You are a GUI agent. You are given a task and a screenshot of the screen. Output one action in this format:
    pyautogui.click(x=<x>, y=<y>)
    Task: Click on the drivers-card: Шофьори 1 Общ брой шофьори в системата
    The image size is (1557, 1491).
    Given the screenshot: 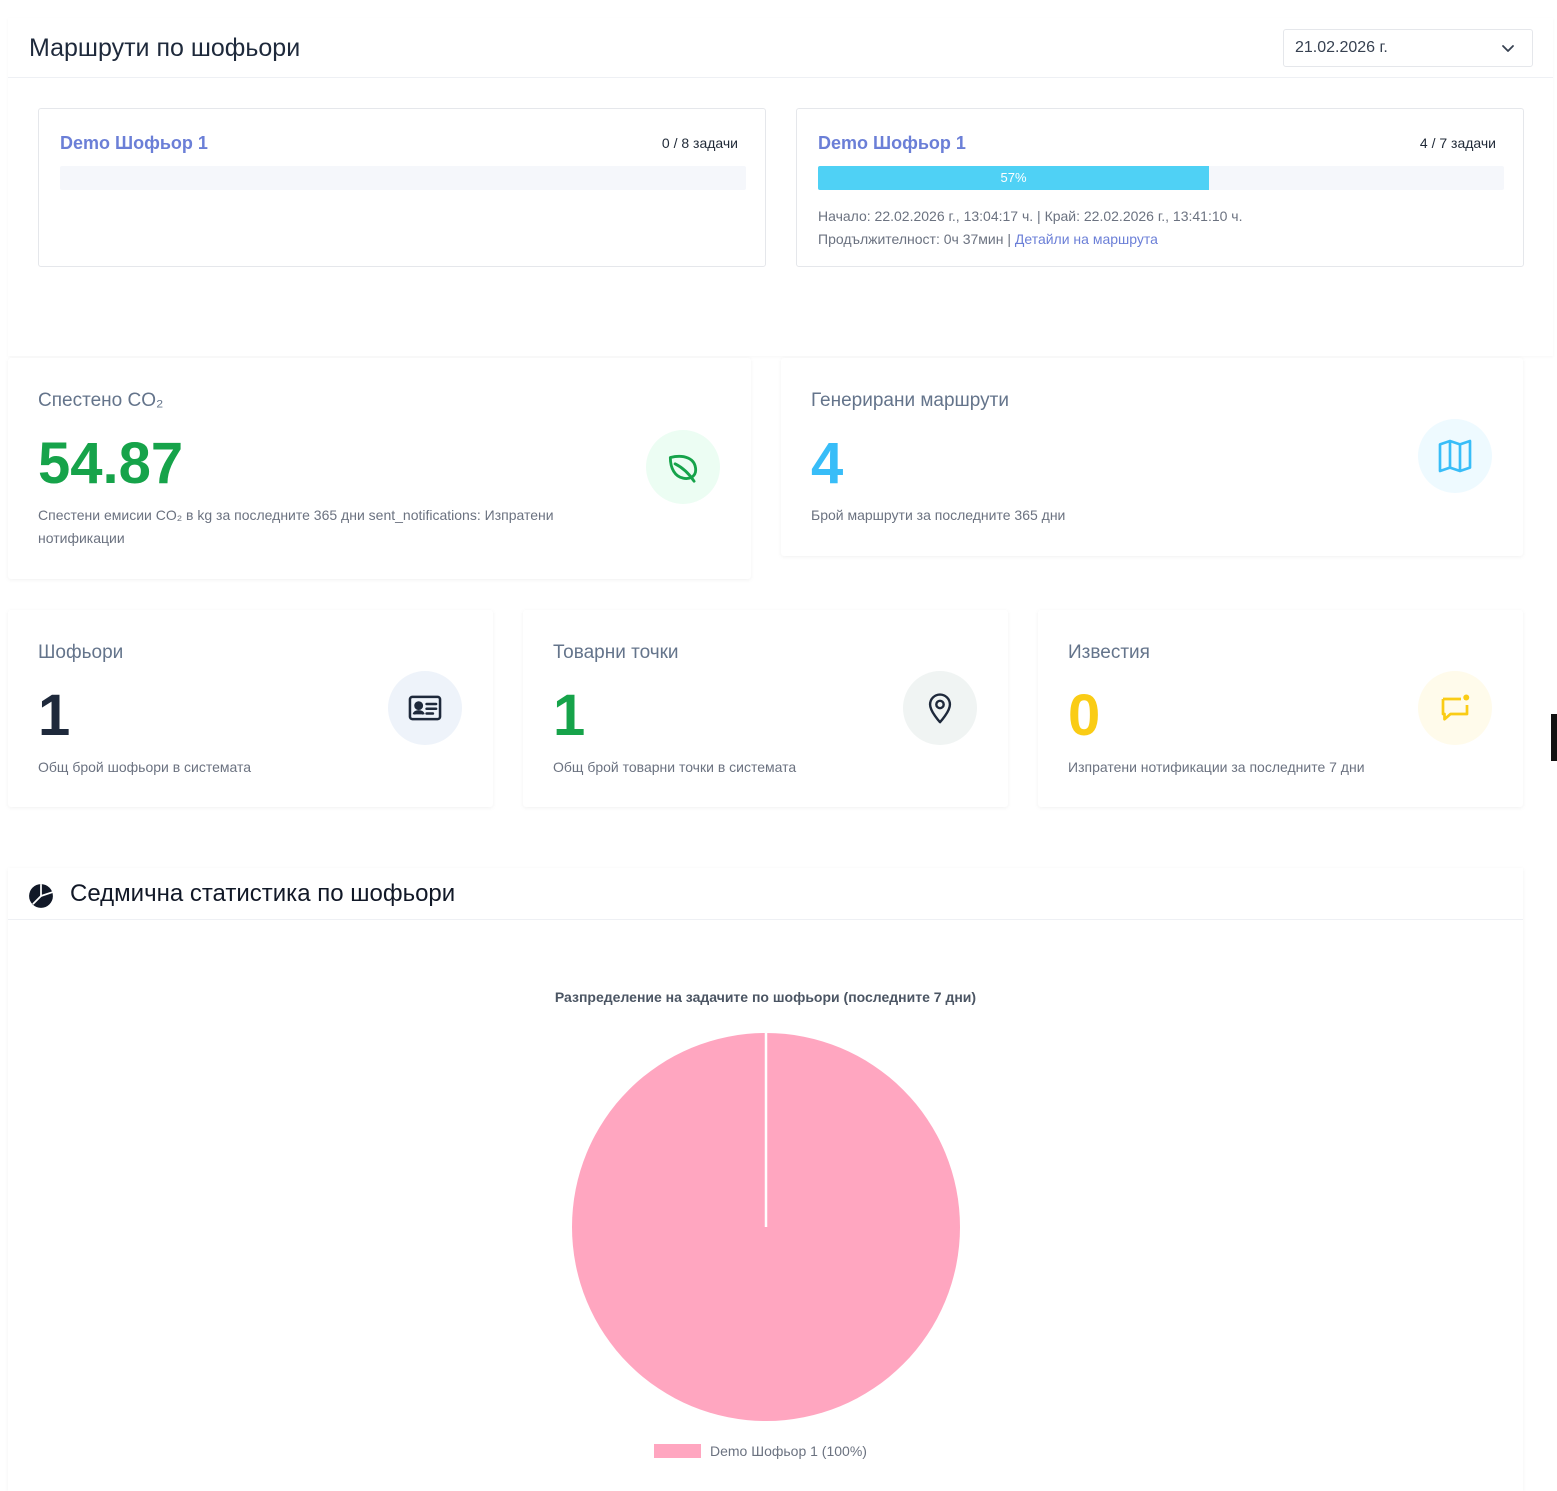 What is the action you would take?
    pyautogui.click(x=250, y=708)
    